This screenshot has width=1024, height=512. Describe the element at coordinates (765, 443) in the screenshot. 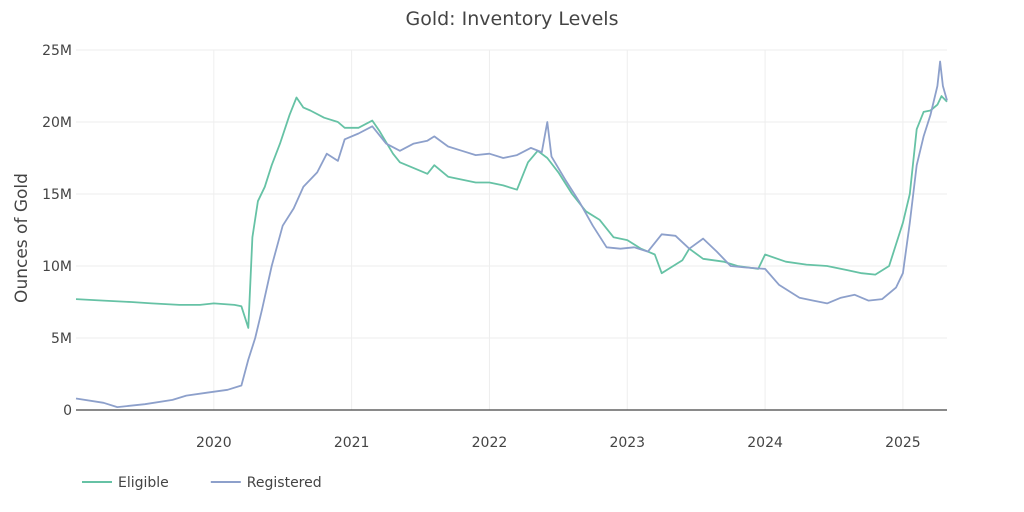

I see `x-tick-label: 2024` at that location.